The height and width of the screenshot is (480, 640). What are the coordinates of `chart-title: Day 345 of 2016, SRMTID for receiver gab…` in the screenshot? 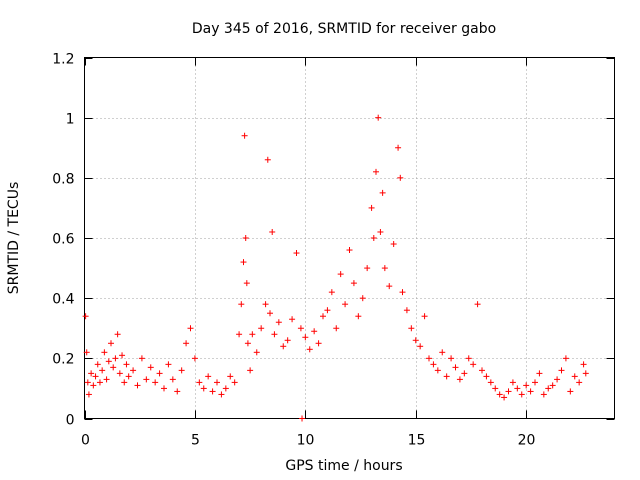 It's located at (344, 29).